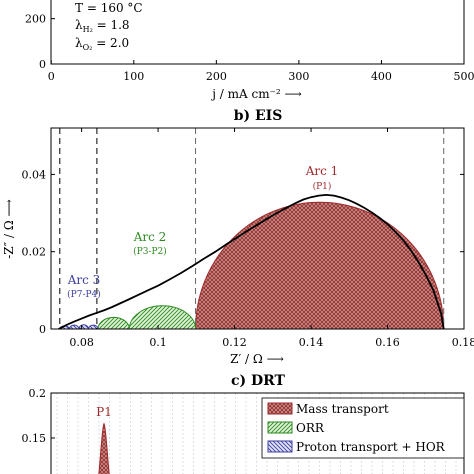  Describe the element at coordinates (280, 446) in the screenshot. I see `legend-swatch-proton-transport` at that location.